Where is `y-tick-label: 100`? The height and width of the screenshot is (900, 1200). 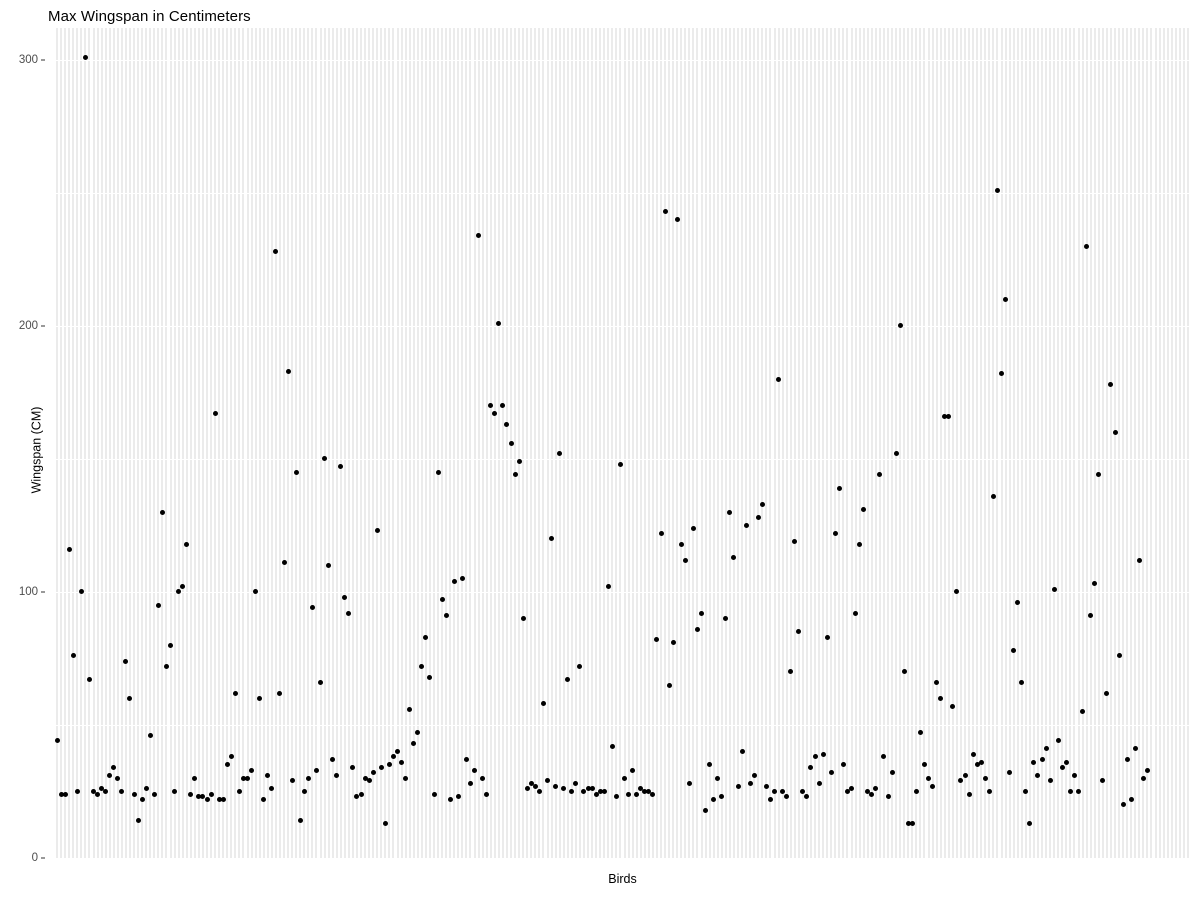
y-tick-label: 100 is located at coordinates (28, 591).